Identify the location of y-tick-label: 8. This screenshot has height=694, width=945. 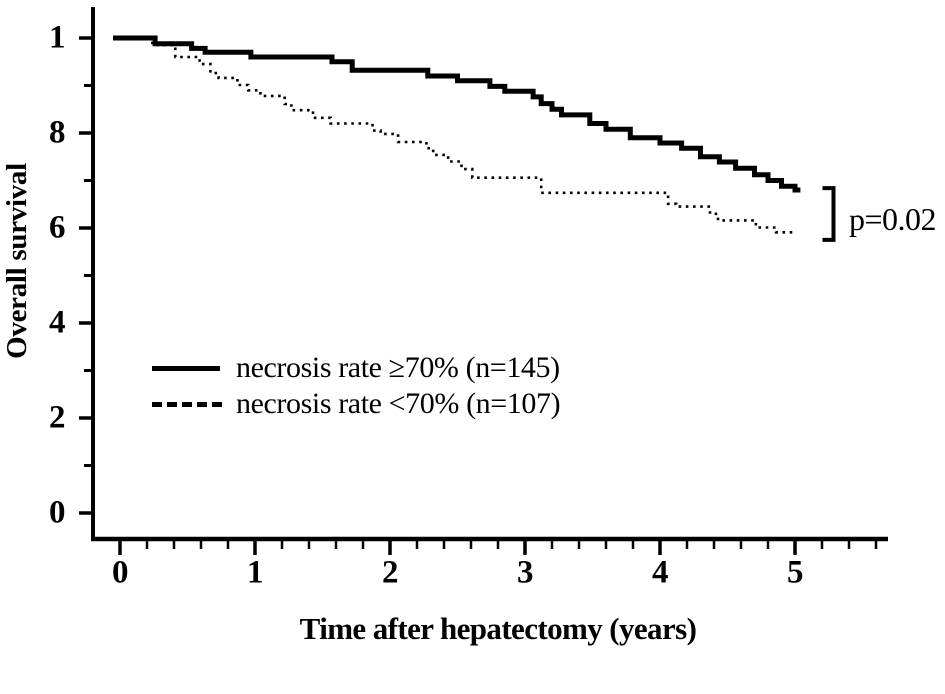
(57, 132).